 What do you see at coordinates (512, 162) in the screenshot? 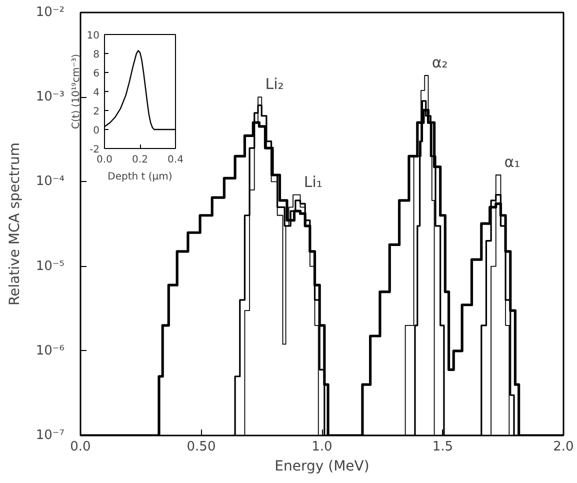
I see `annotation: α₁` at bounding box center [512, 162].